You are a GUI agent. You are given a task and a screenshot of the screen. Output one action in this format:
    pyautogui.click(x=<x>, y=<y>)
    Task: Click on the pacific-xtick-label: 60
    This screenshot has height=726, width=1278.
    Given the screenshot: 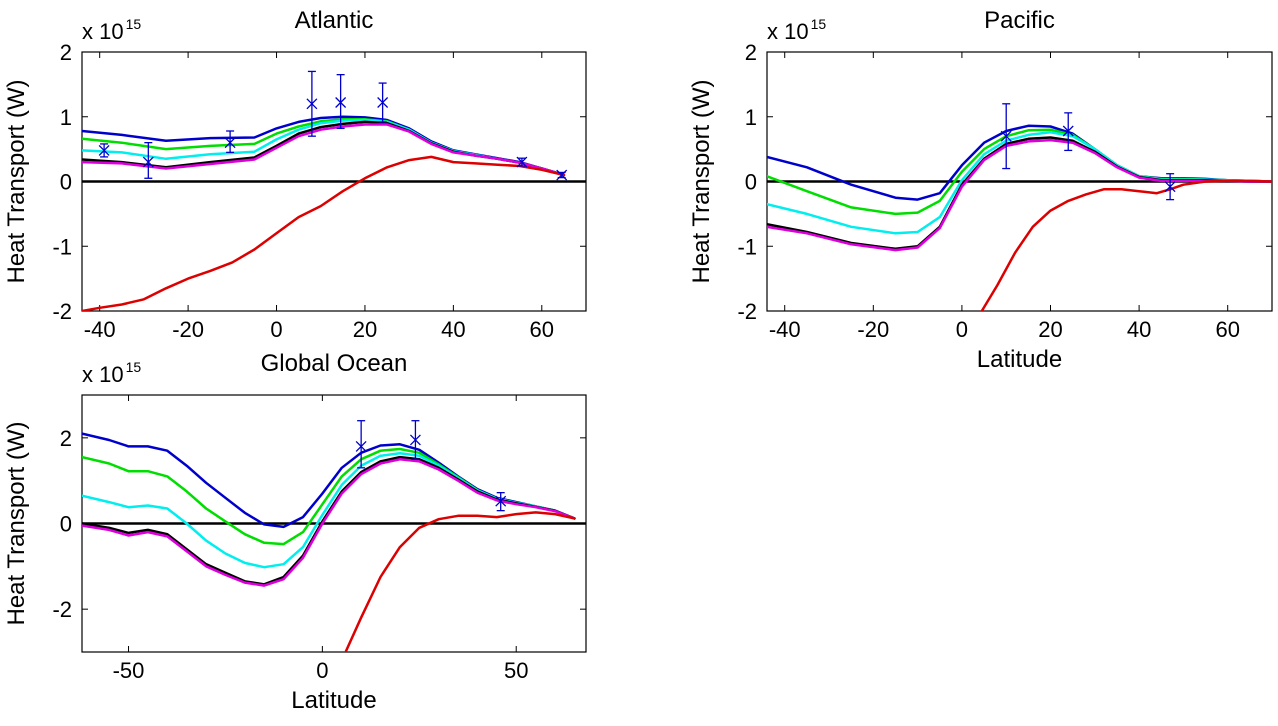 What is the action you would take?
    pyautogui.click(x=1227, y=329)
    